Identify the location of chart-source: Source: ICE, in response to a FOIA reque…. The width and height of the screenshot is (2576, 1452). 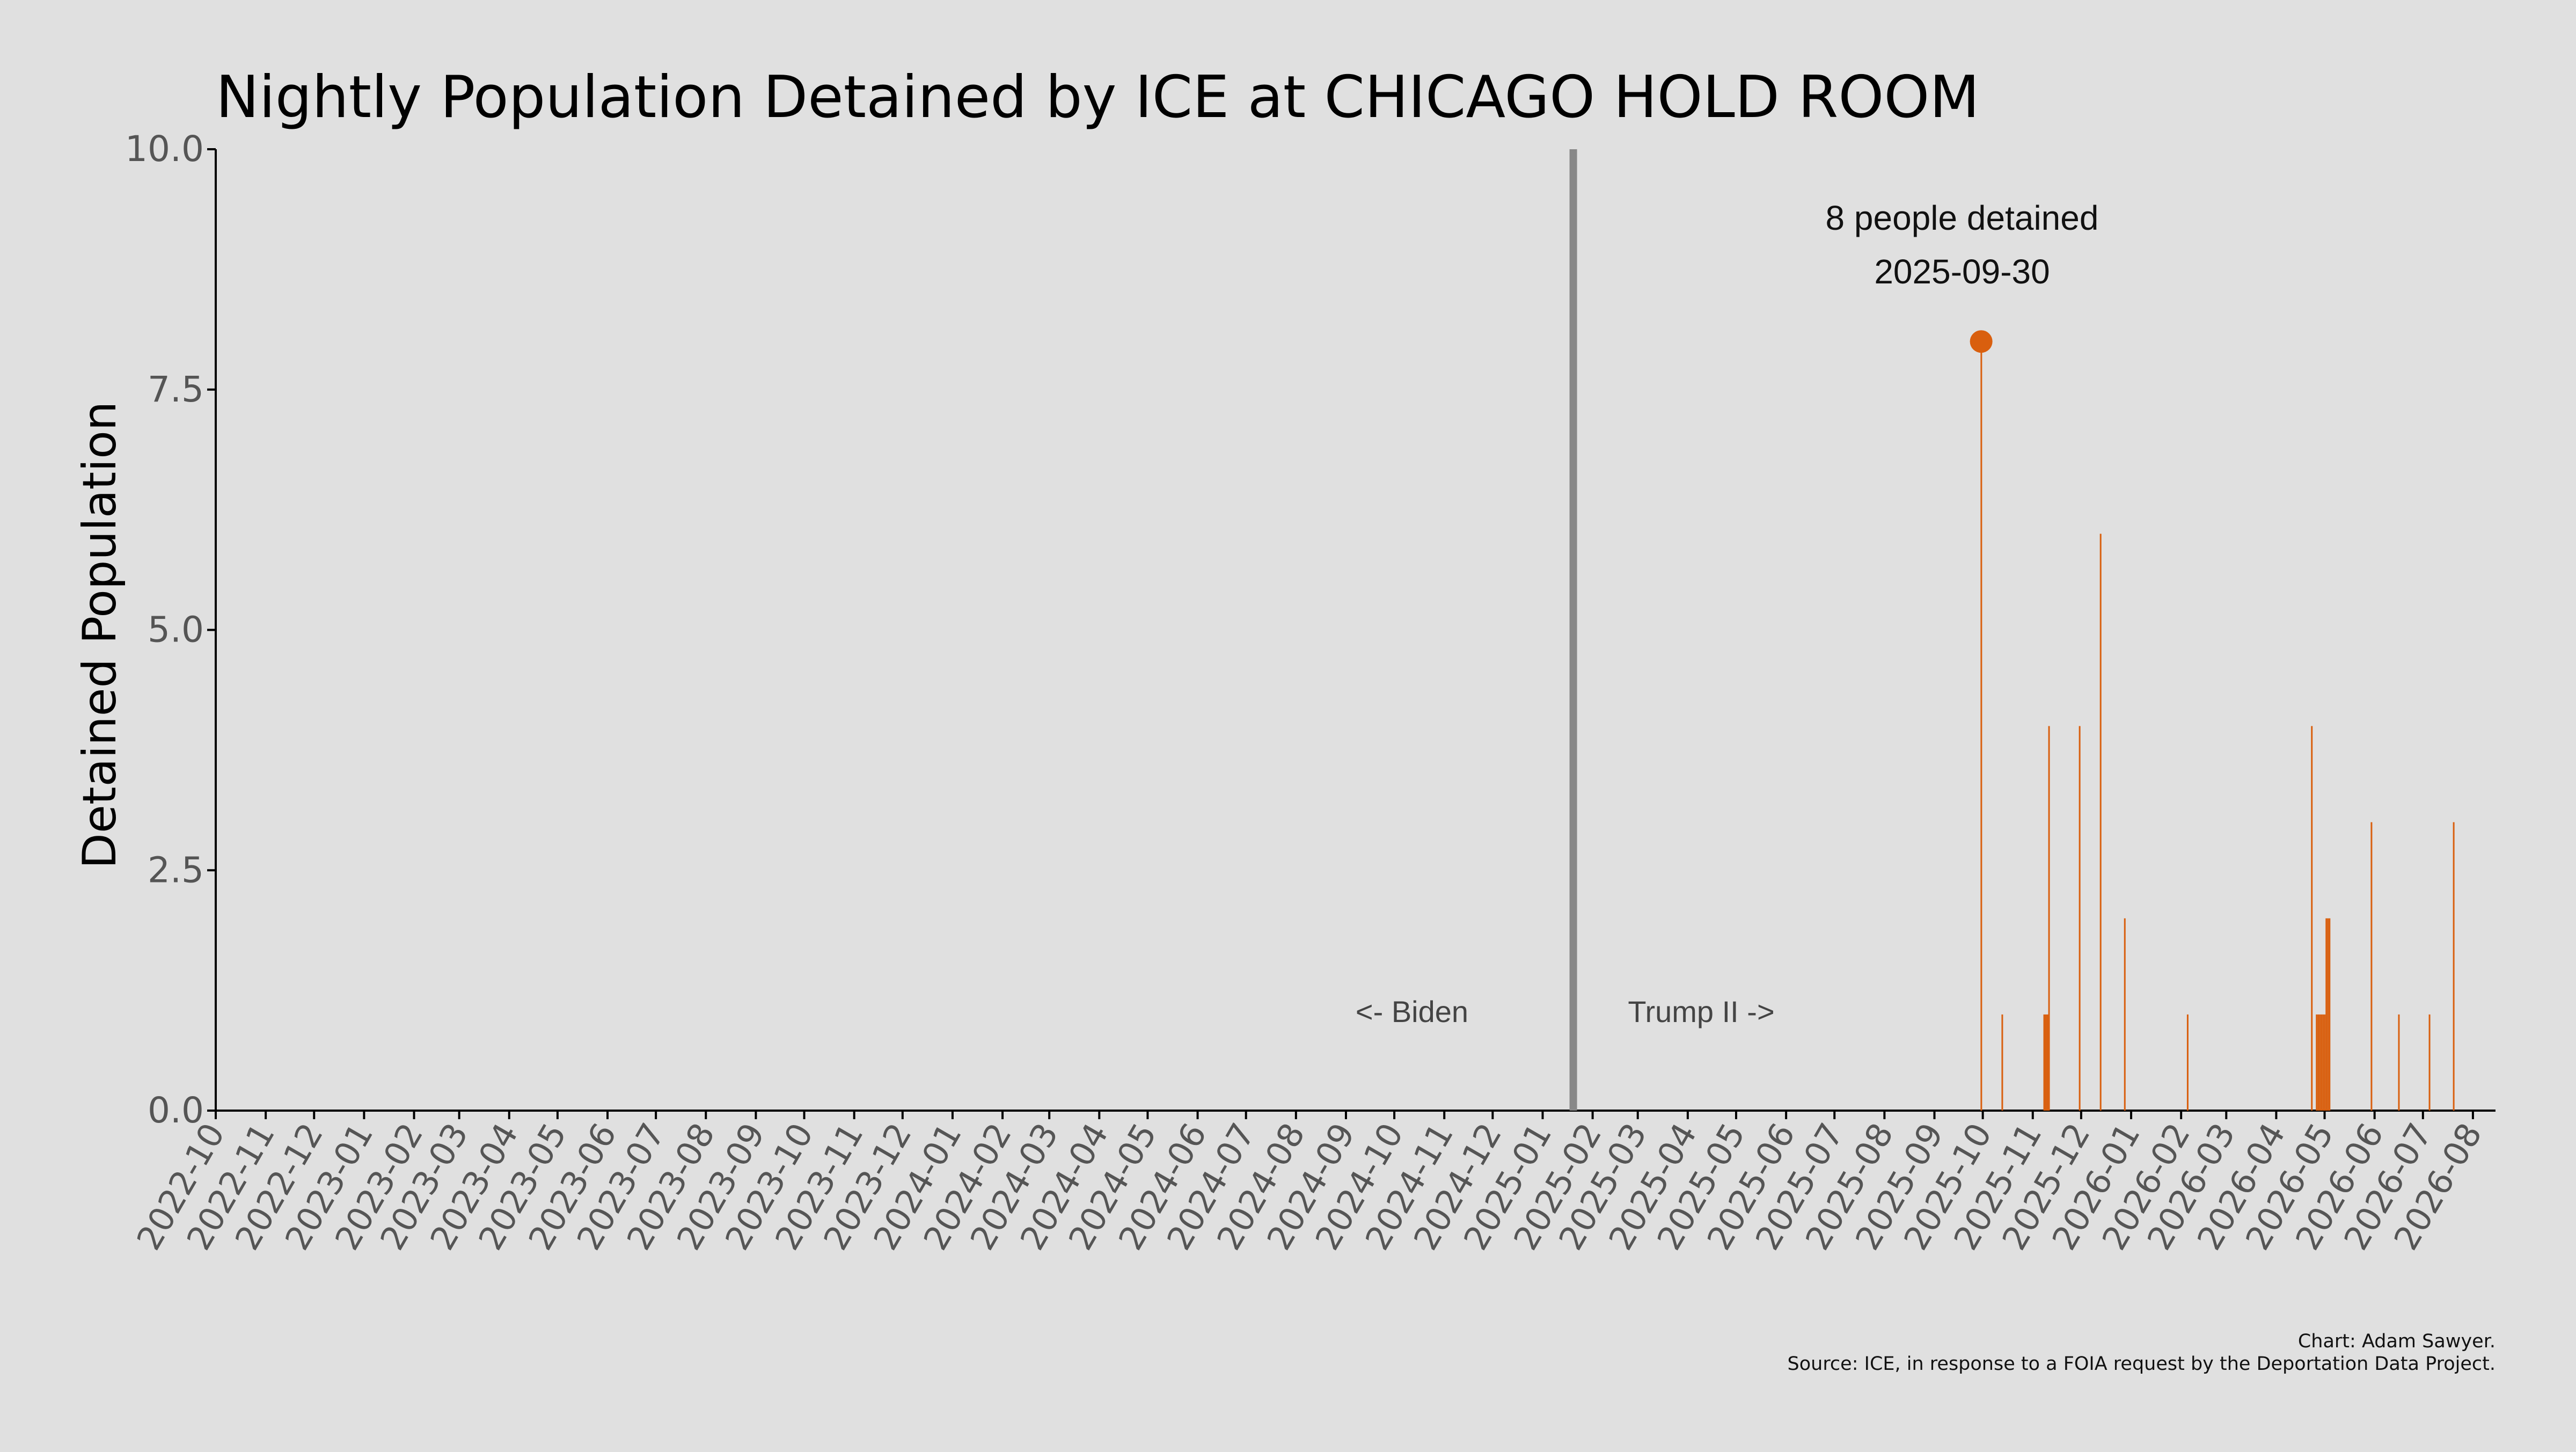
(2142, 1364).